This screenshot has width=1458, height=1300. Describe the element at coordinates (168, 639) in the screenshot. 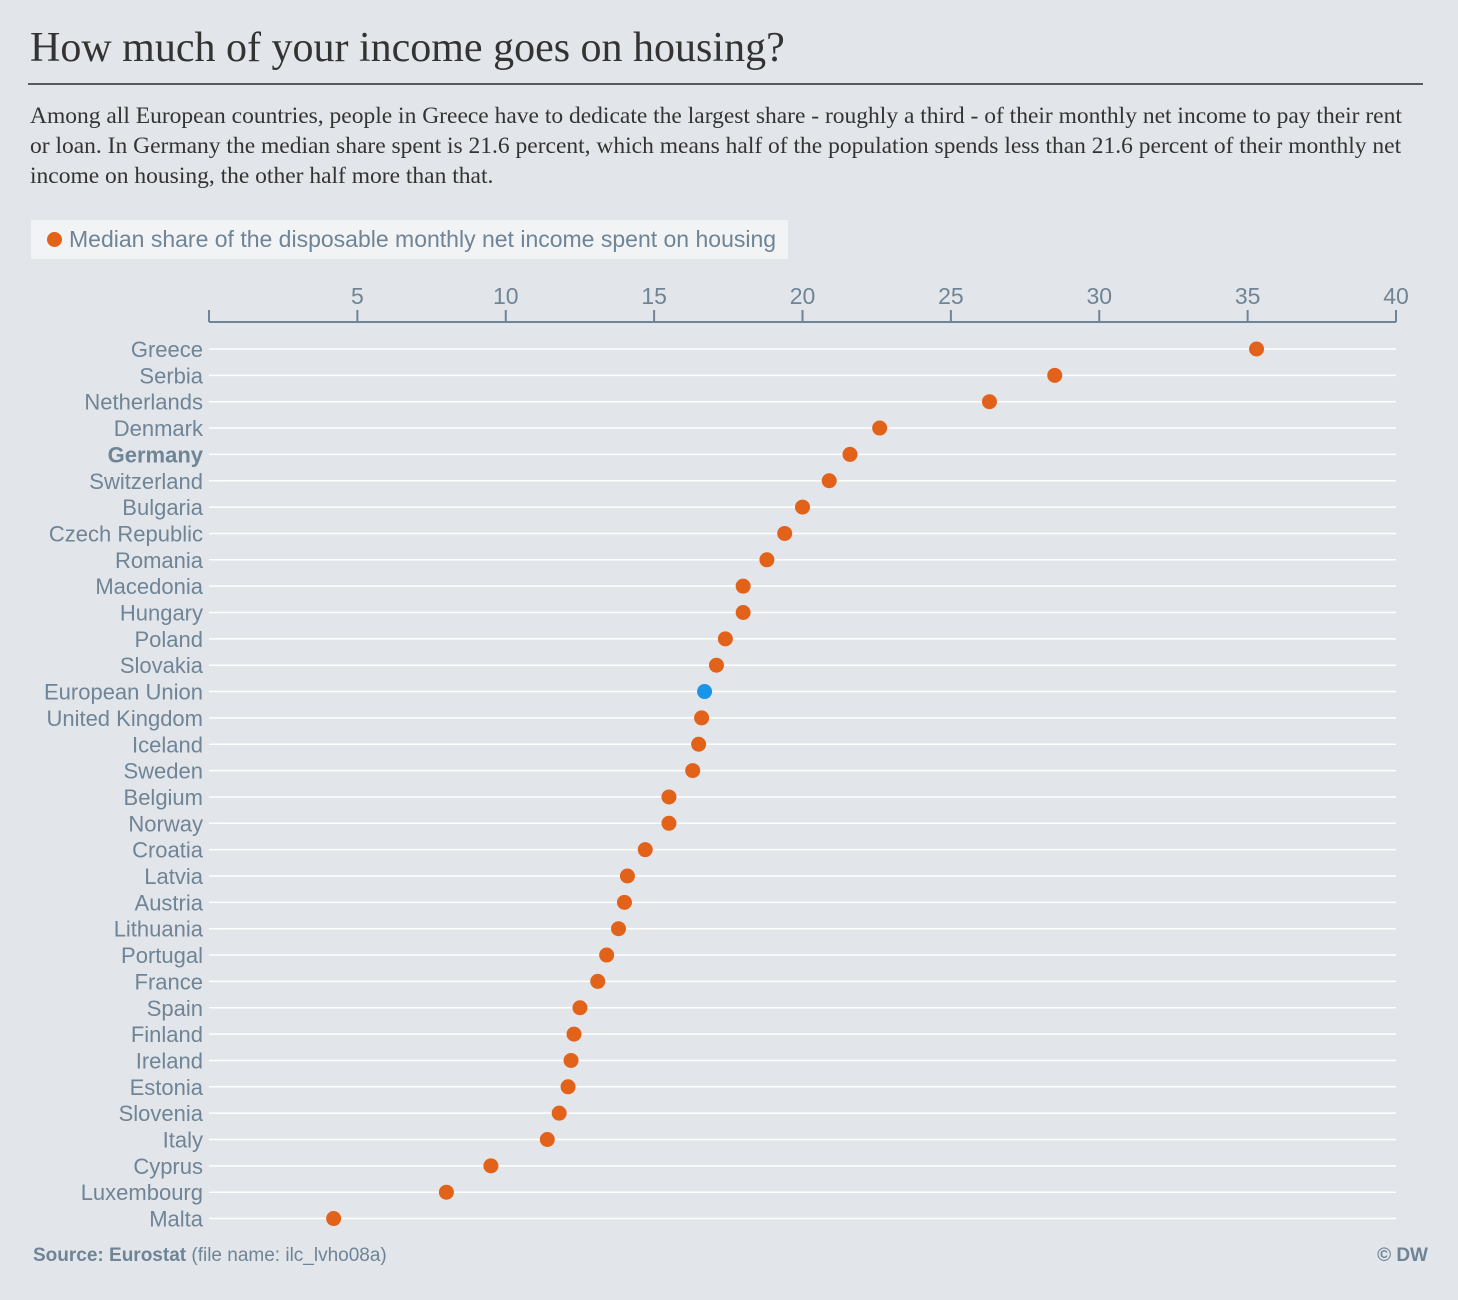

I see `category-label: Poland` at that location.